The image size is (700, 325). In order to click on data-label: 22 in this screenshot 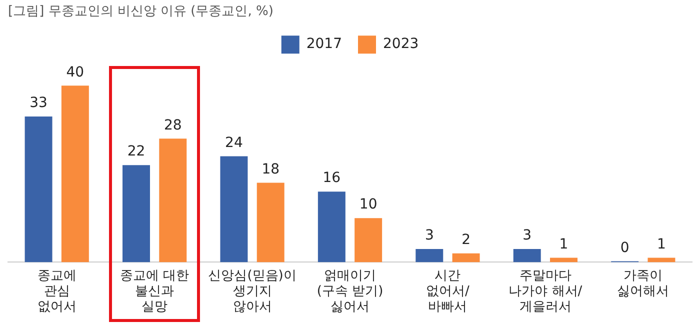, I will do `click(136, 152)`.